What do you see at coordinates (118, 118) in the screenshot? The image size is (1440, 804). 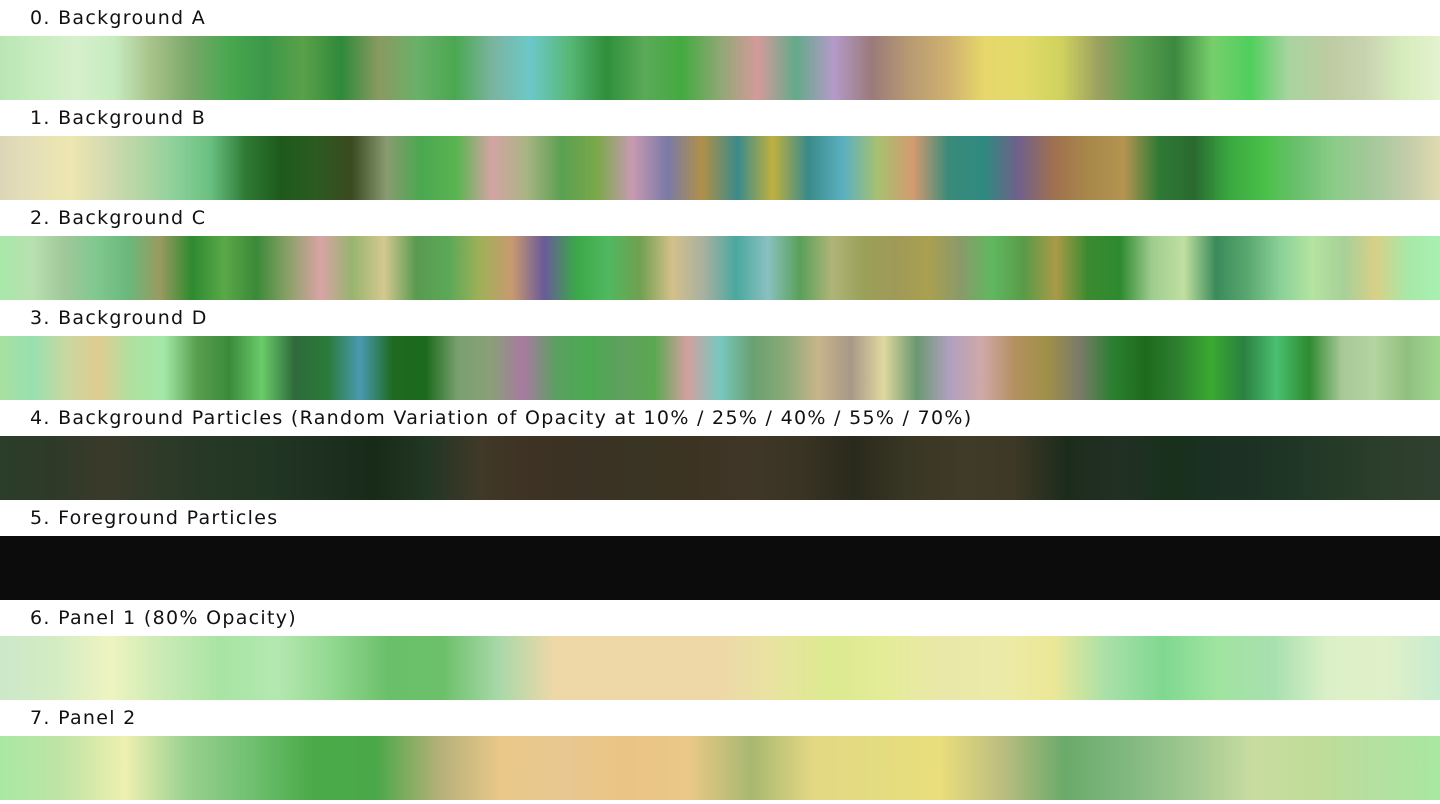 I see `gradient-label: 1. Background B` at bounding box center [118, 118].